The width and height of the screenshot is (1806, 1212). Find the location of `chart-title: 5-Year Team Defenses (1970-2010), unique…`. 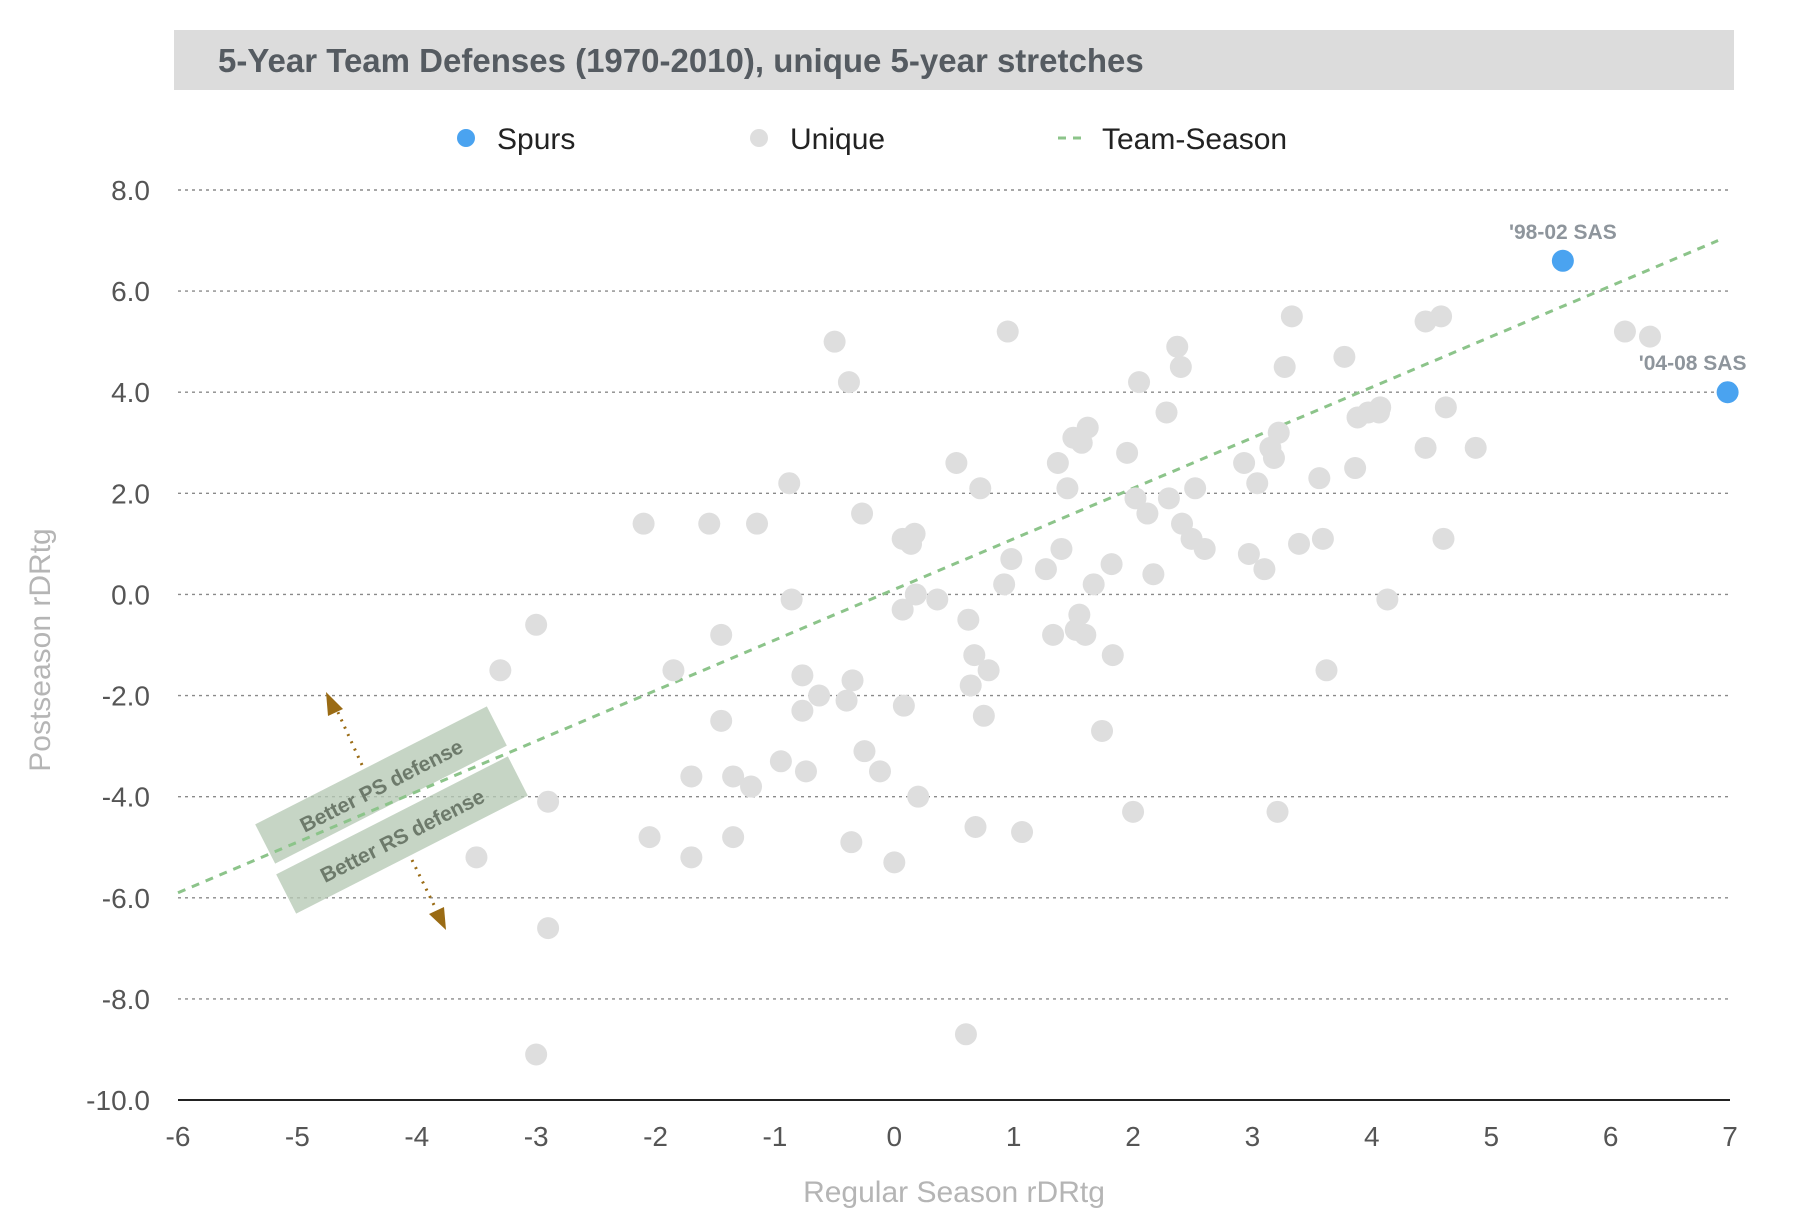

chart-title: 5-Year Team Defenses (1970-2010), unique… is located at coordinates (681, 60).